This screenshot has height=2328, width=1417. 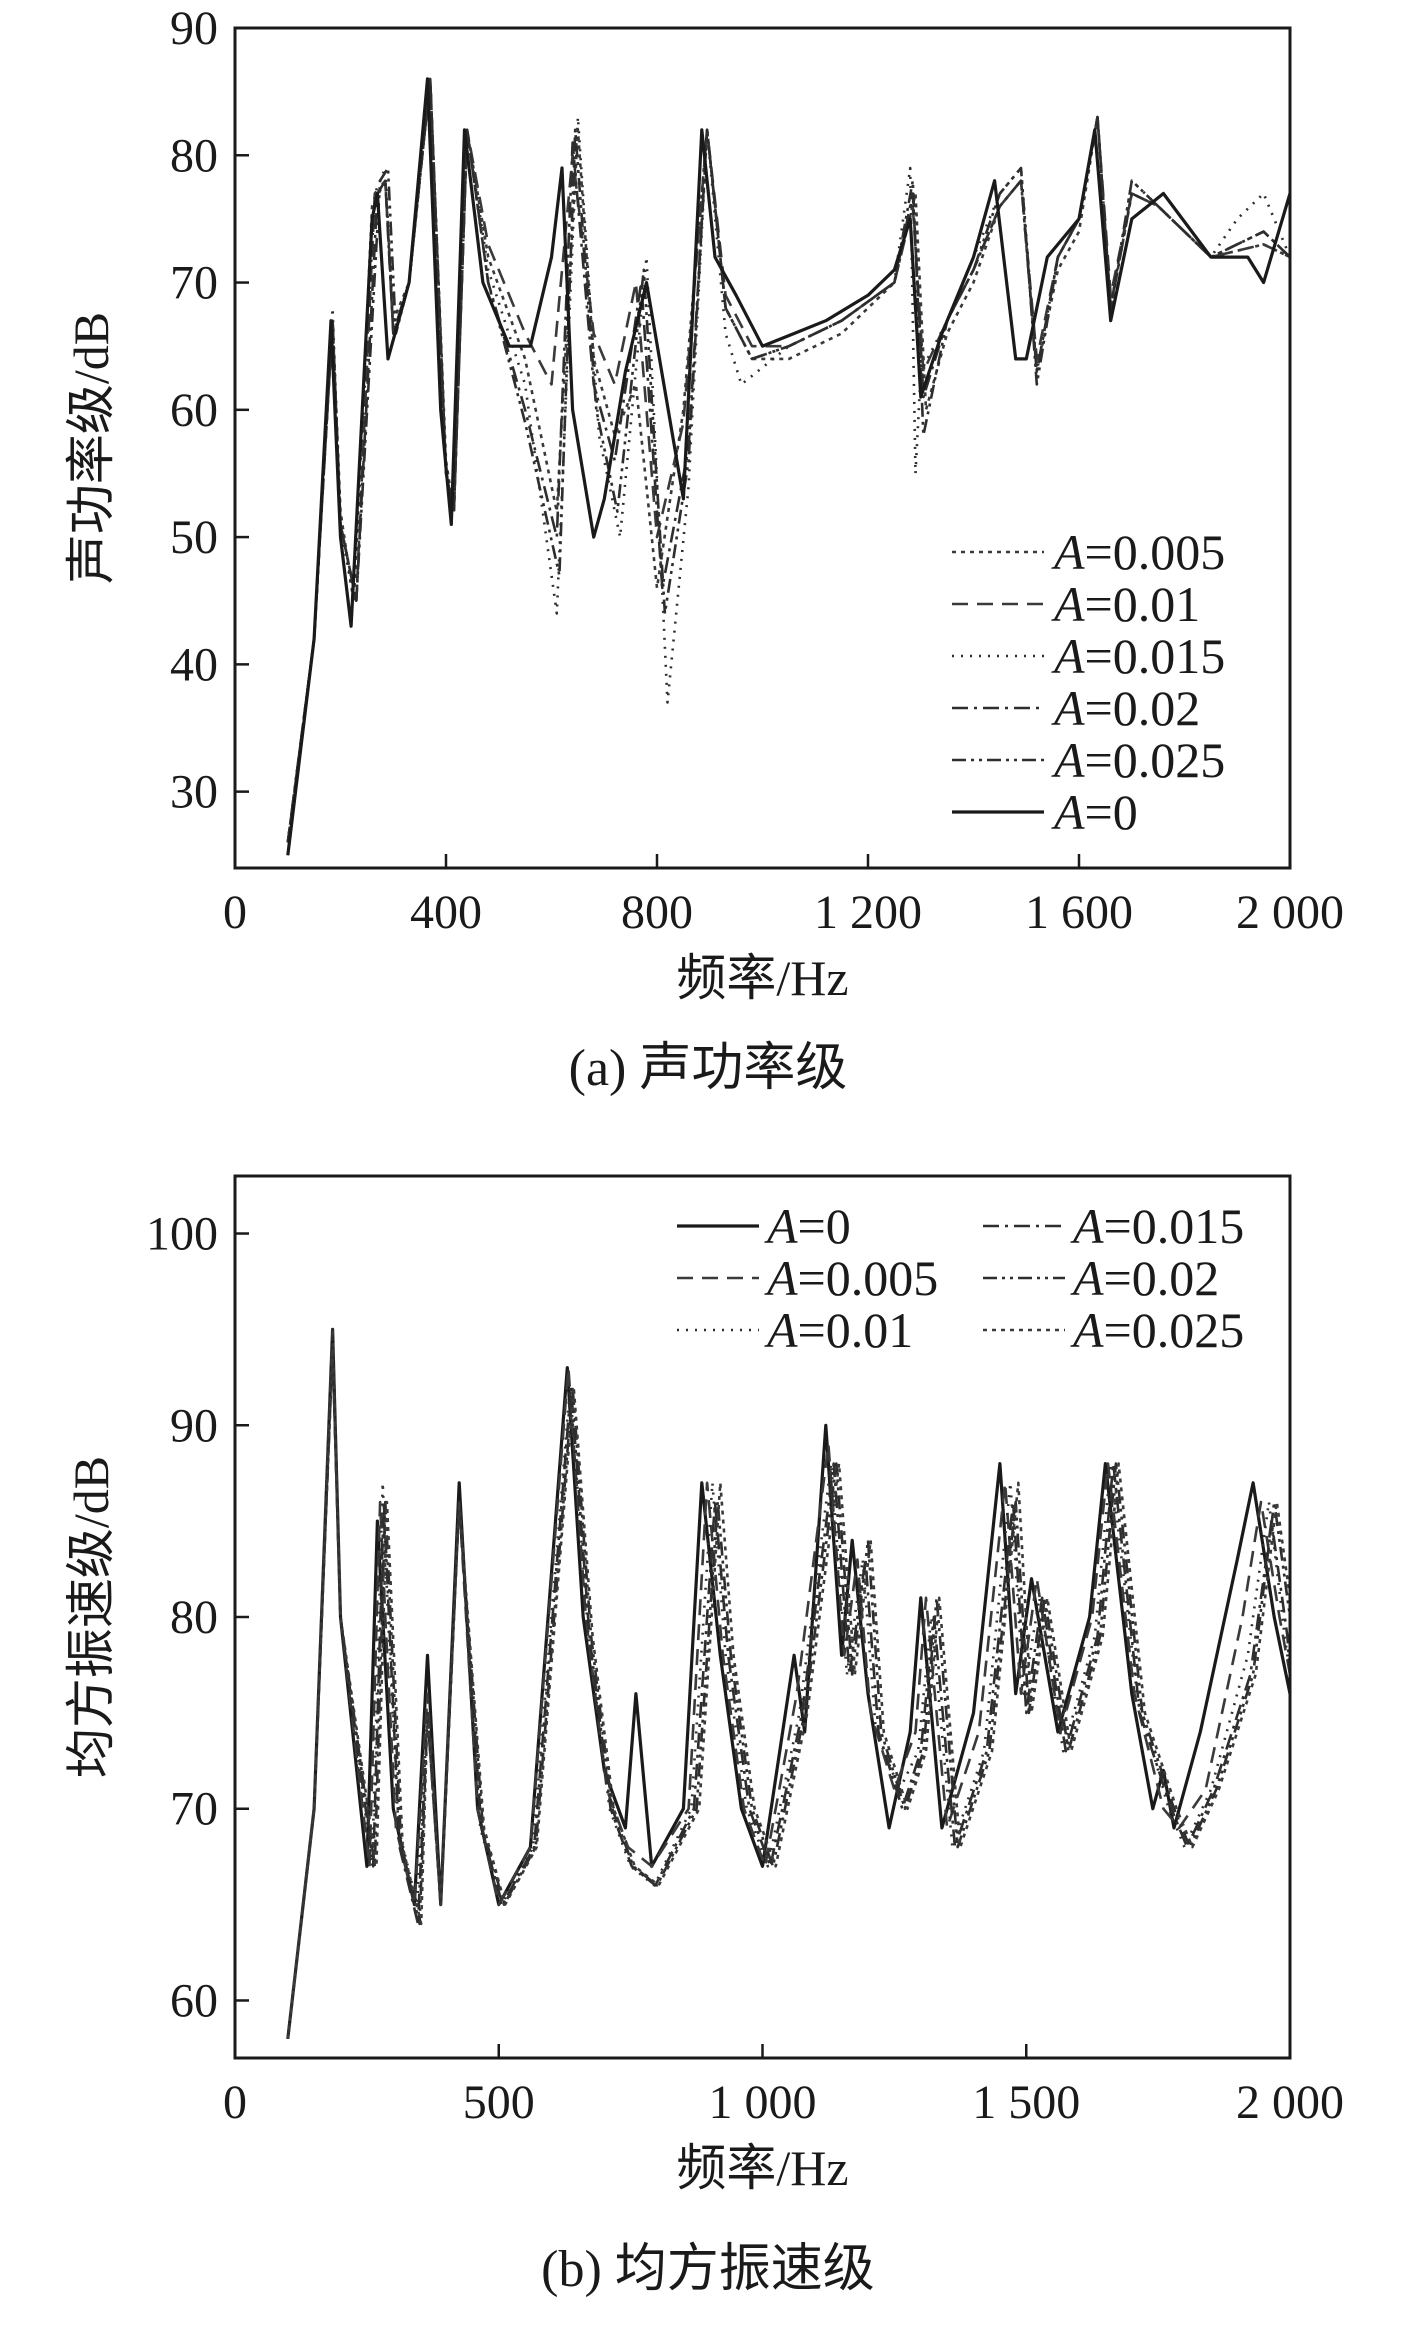 What do you see at coordinates (182, 1234) in the screenshot?
I see `y-tick-label: 100` at bounding box center [182, 1234].